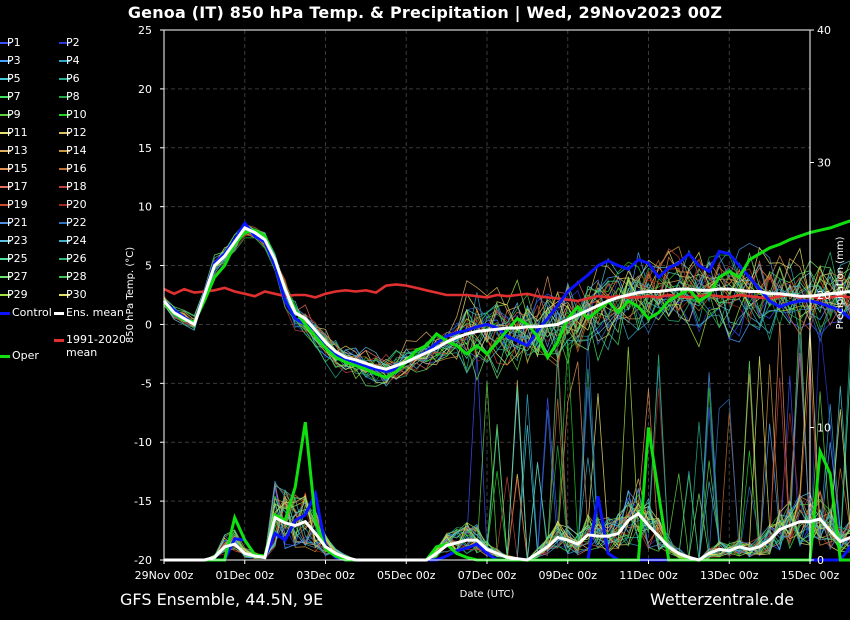  What do you see at coordinates (76, 240) in the screenshot?
I see `legend-label: P24` at bounding box center [76, 240].